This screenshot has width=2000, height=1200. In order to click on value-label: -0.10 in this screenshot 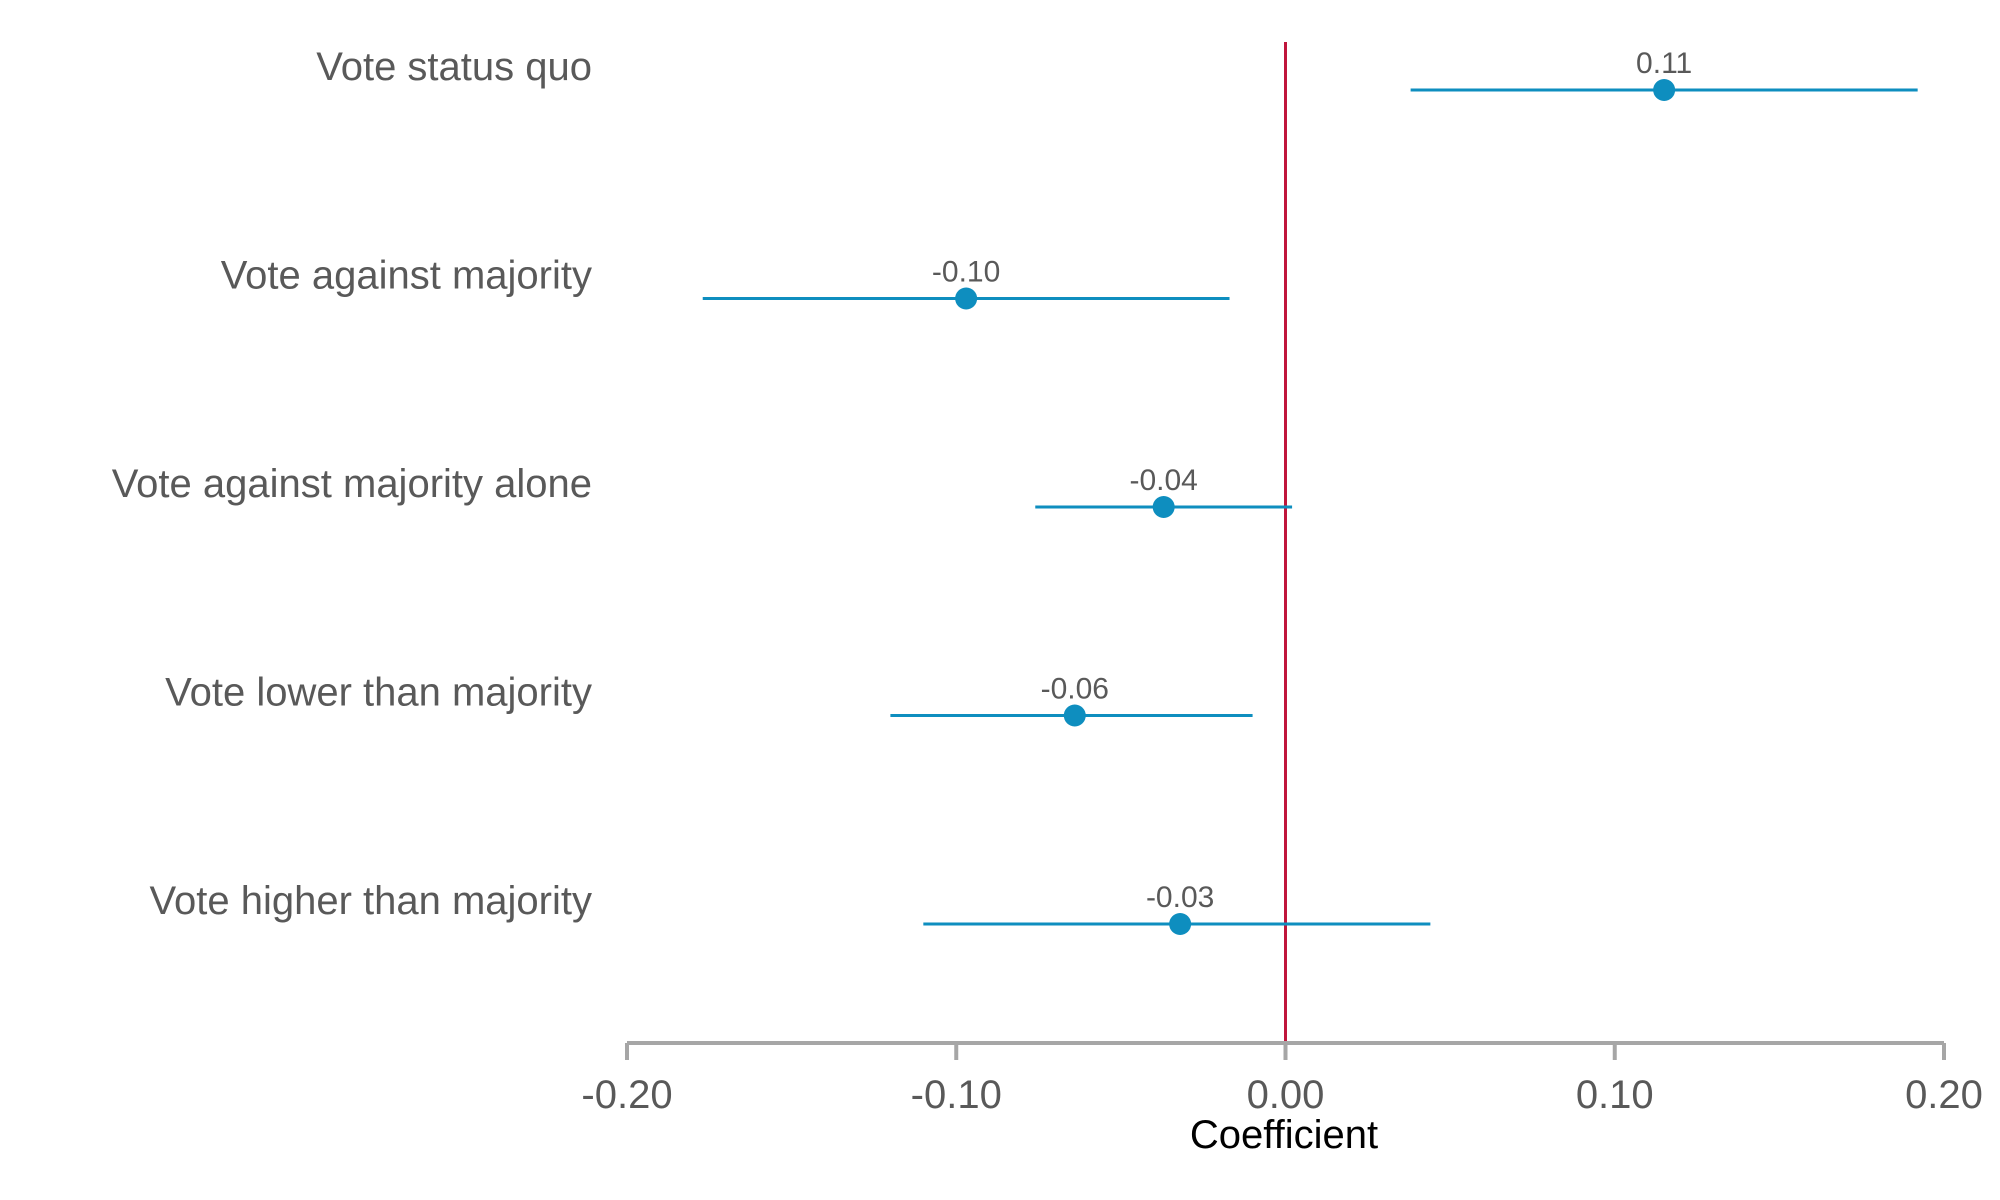, I will do `click(966, 272)`.